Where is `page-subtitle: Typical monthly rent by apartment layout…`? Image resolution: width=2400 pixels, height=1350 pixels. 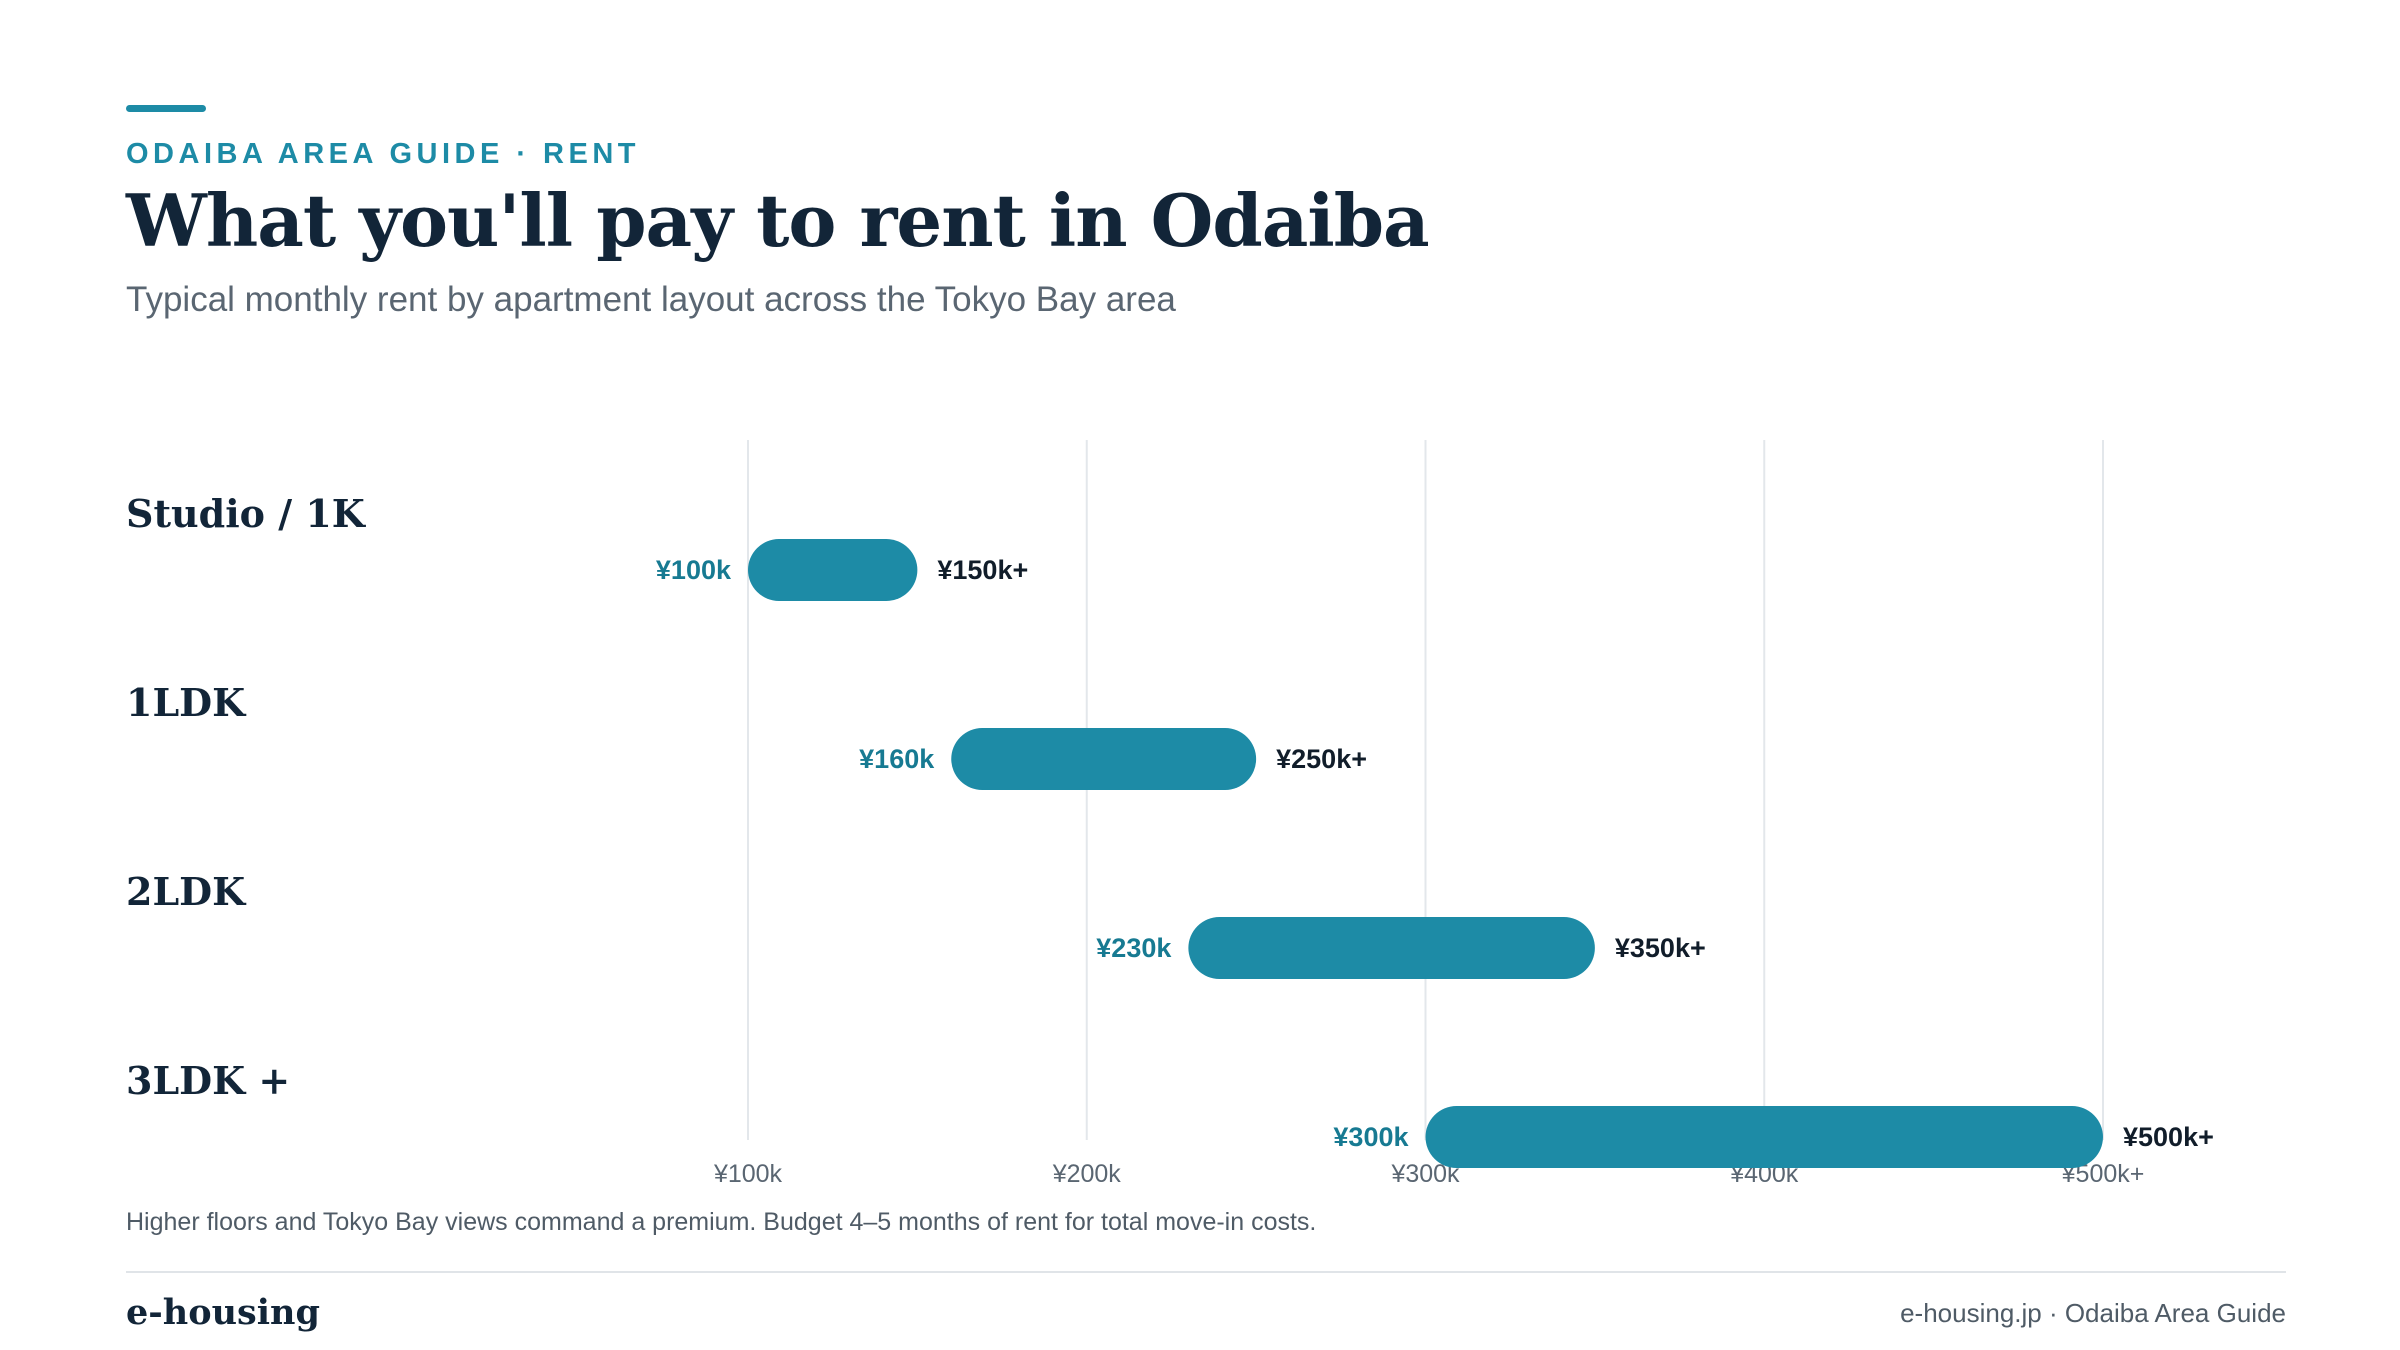
page-subtitle: Typical monthly rent by apartment layout… is located at coordinates (651, 299).